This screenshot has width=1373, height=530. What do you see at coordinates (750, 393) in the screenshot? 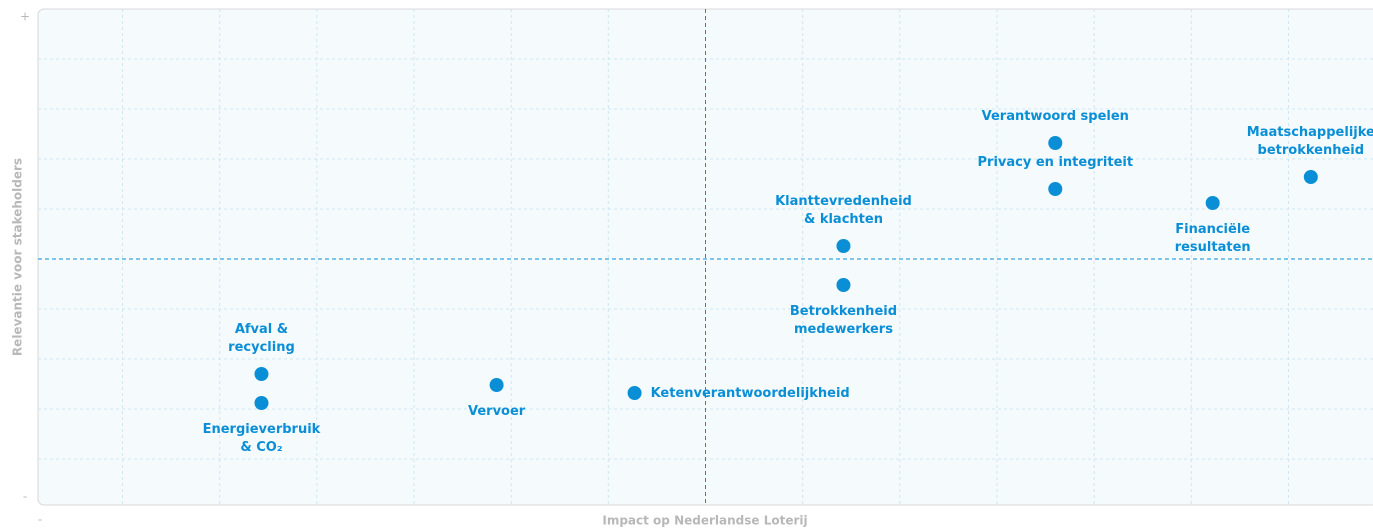
I see `point-label: Ketenverantwoordelijkheid` at bounding box center [750, 393].